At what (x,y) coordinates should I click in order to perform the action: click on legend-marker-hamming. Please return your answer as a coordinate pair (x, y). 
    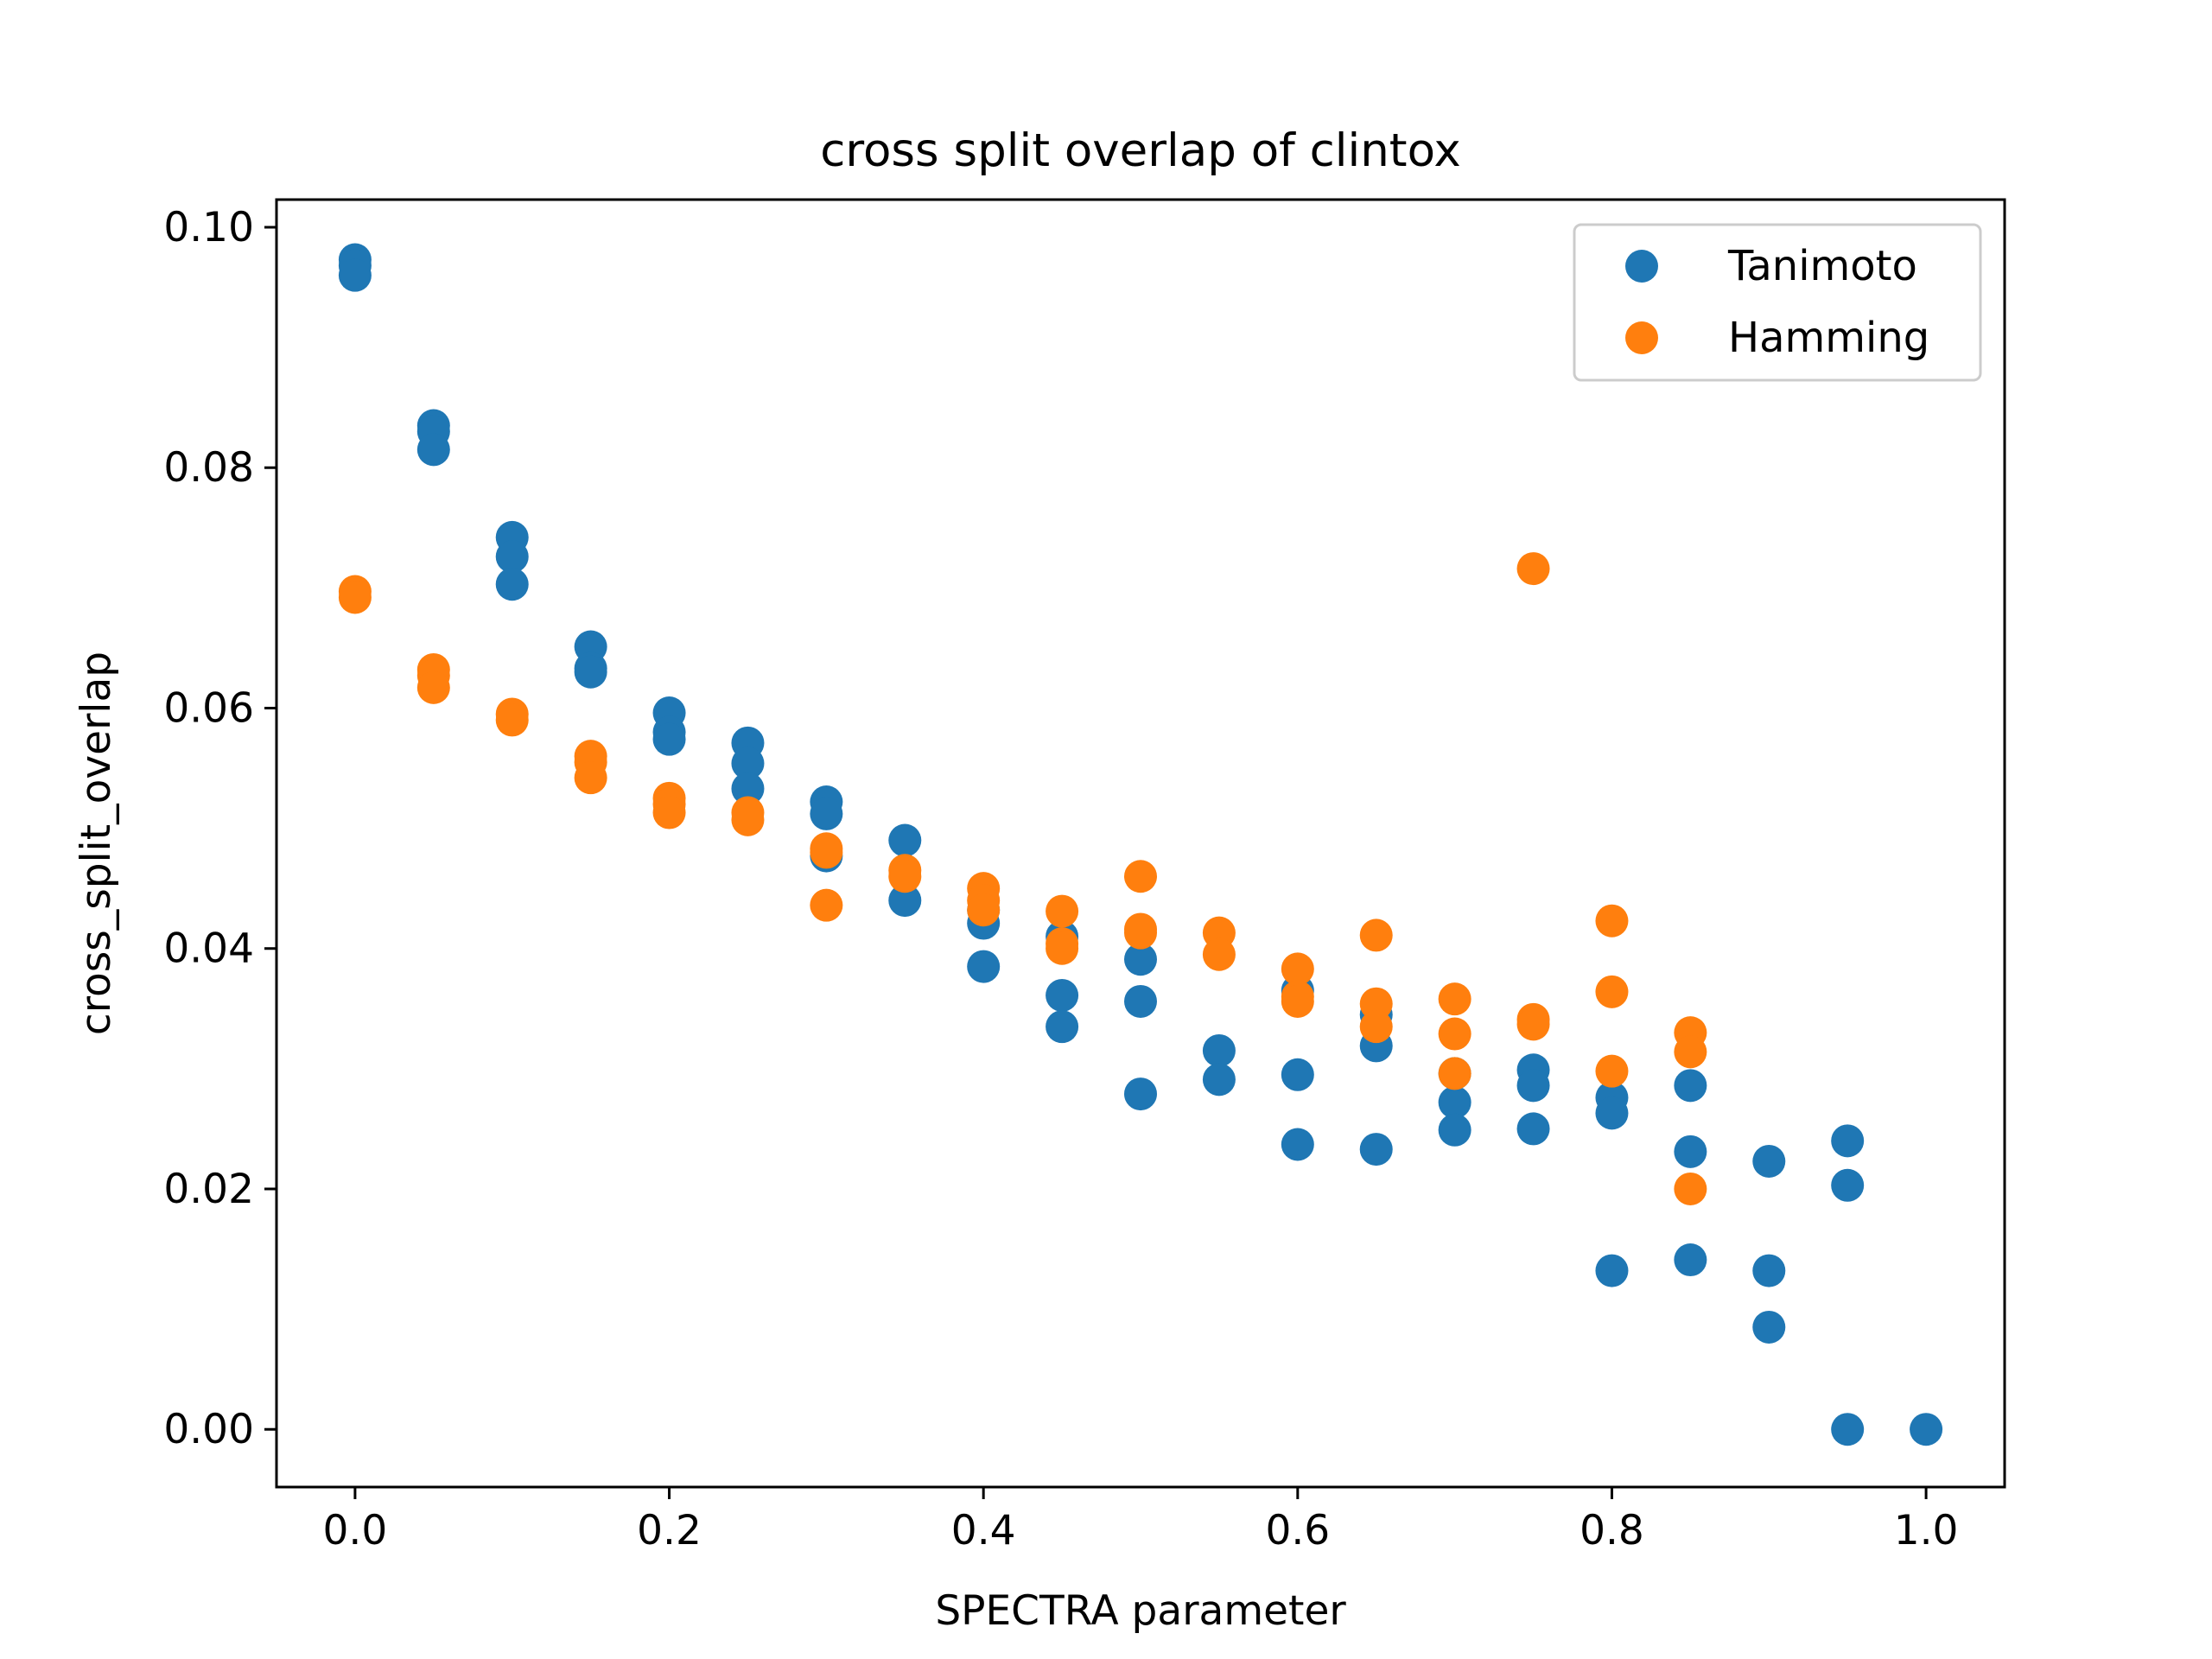
    Looking at the image, I should click on (1641, 337).